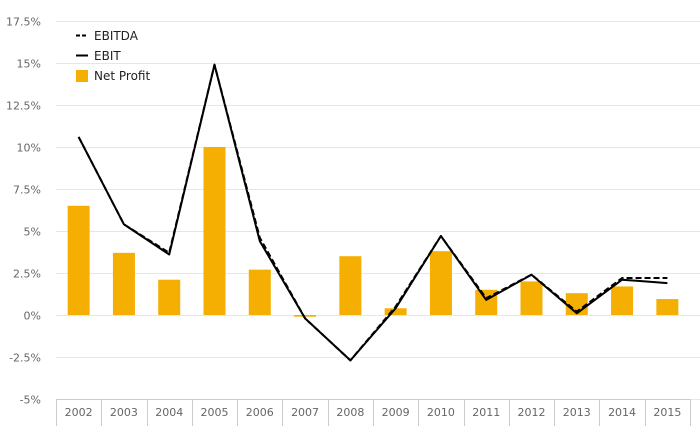 This screenshot has height=433, width=700. I want to click on x-tick-label: 2002, so click(79, 412).